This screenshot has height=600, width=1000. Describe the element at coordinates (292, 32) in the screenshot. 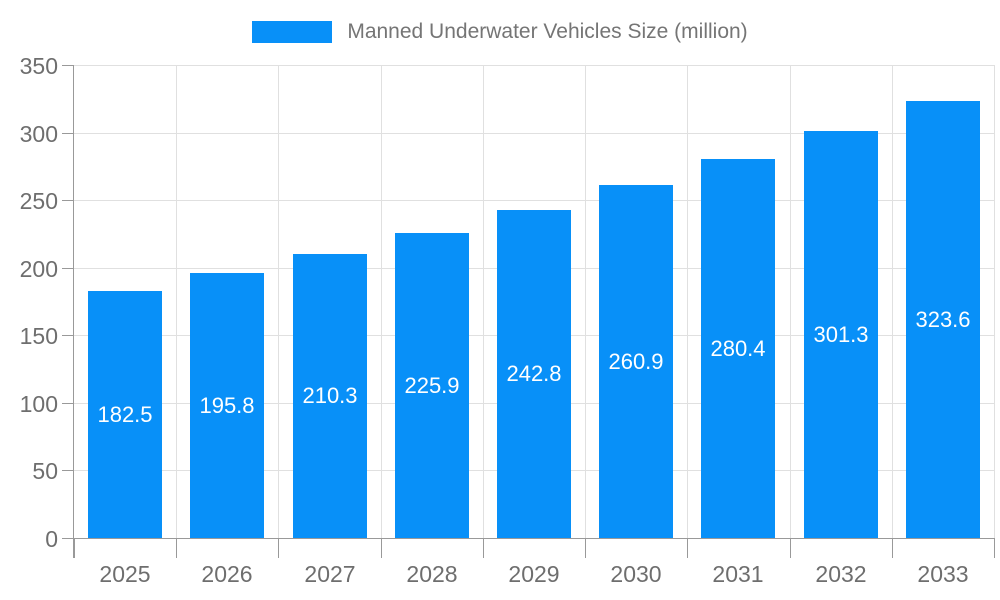

I see `legend-swatch` at that location.